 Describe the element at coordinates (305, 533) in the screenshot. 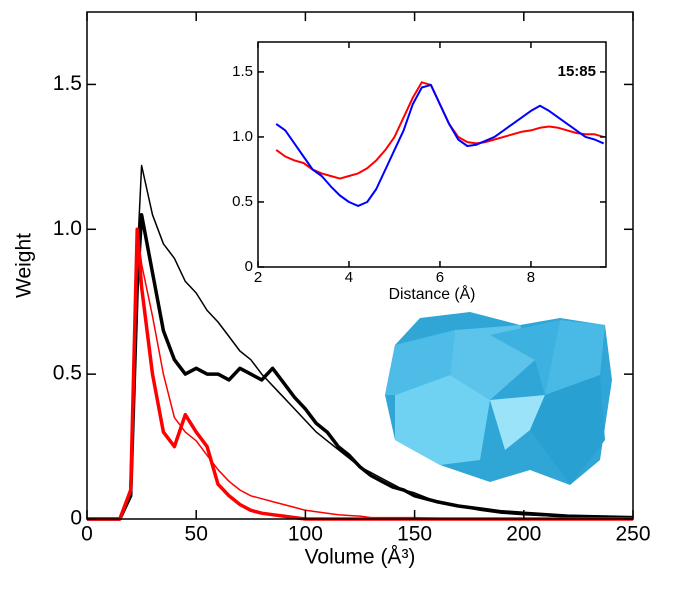

I see `x-tick-label: 100` at that location.